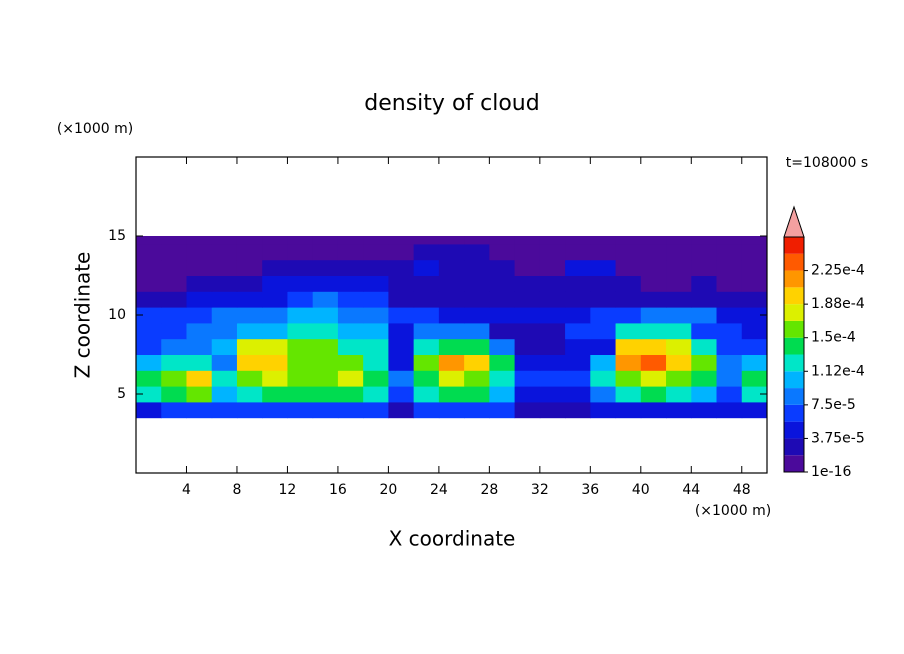 Image resolution: width=904 pixels, height=654 pixels. What do you see at coordinates (121, 394) in the screenshot?
I see `y-tick-label: 5` at bounding box center [121, 394].